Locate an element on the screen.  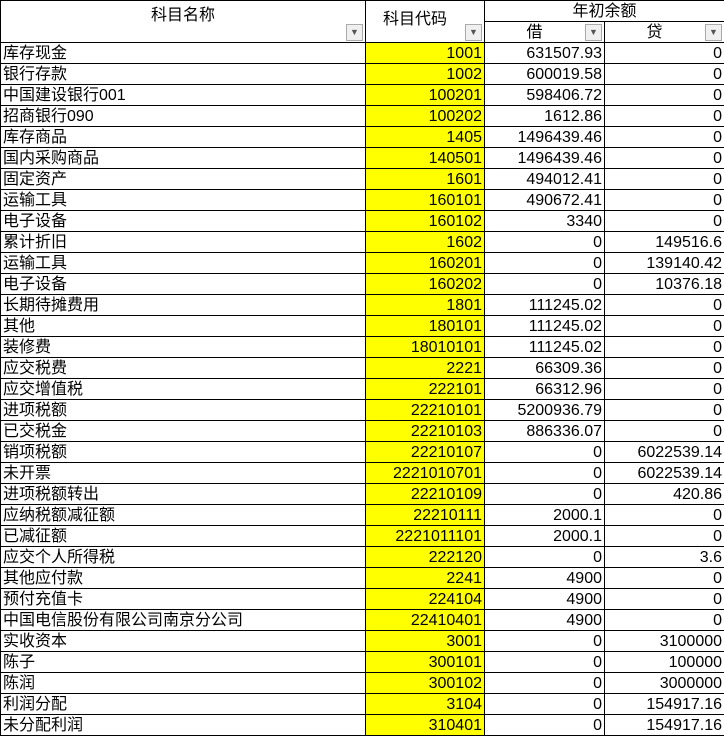
account-code-cell: 224104 is located at coordinates (425, 599).